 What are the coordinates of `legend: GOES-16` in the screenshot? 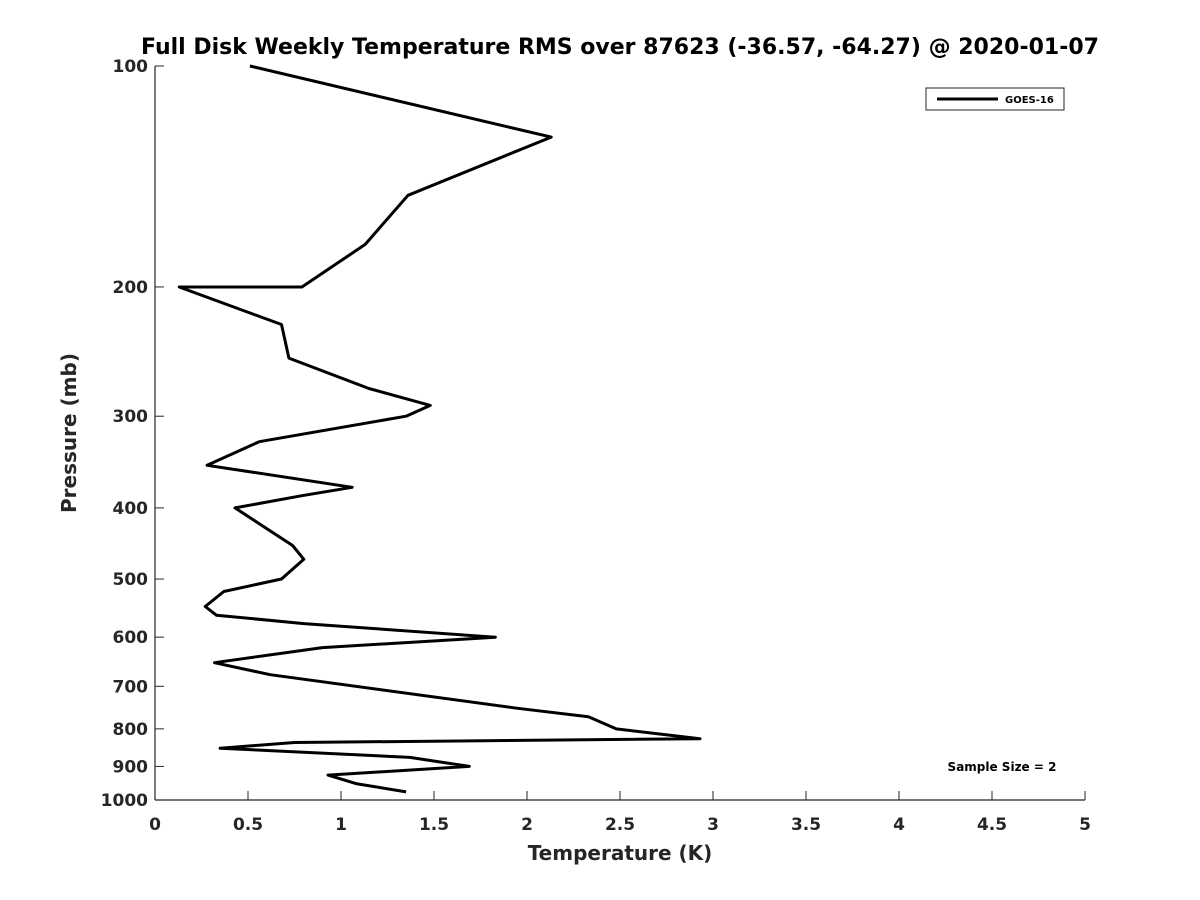 It's located at (995, 99).